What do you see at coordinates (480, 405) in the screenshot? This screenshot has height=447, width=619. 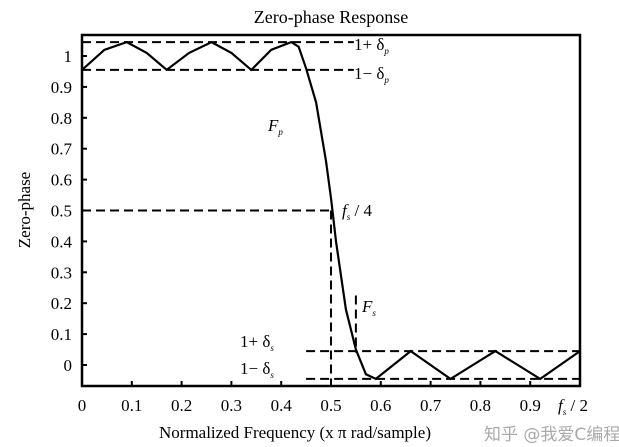 I see `x-tick-label: 0.8` at bounding box center [480, 405].